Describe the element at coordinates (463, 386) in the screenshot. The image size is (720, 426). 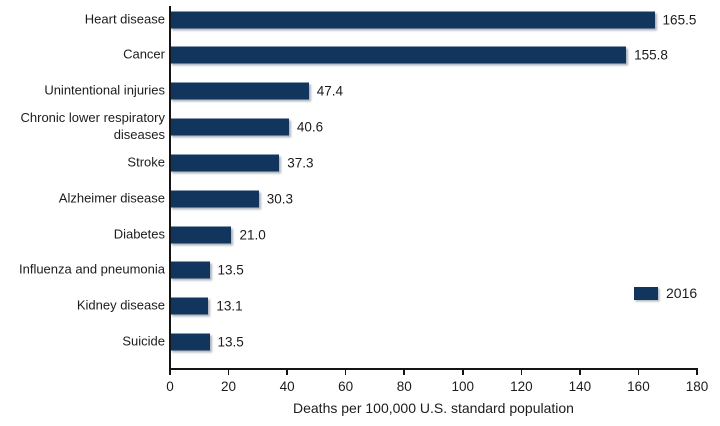
I see `x-tick-label: 100` at that location.